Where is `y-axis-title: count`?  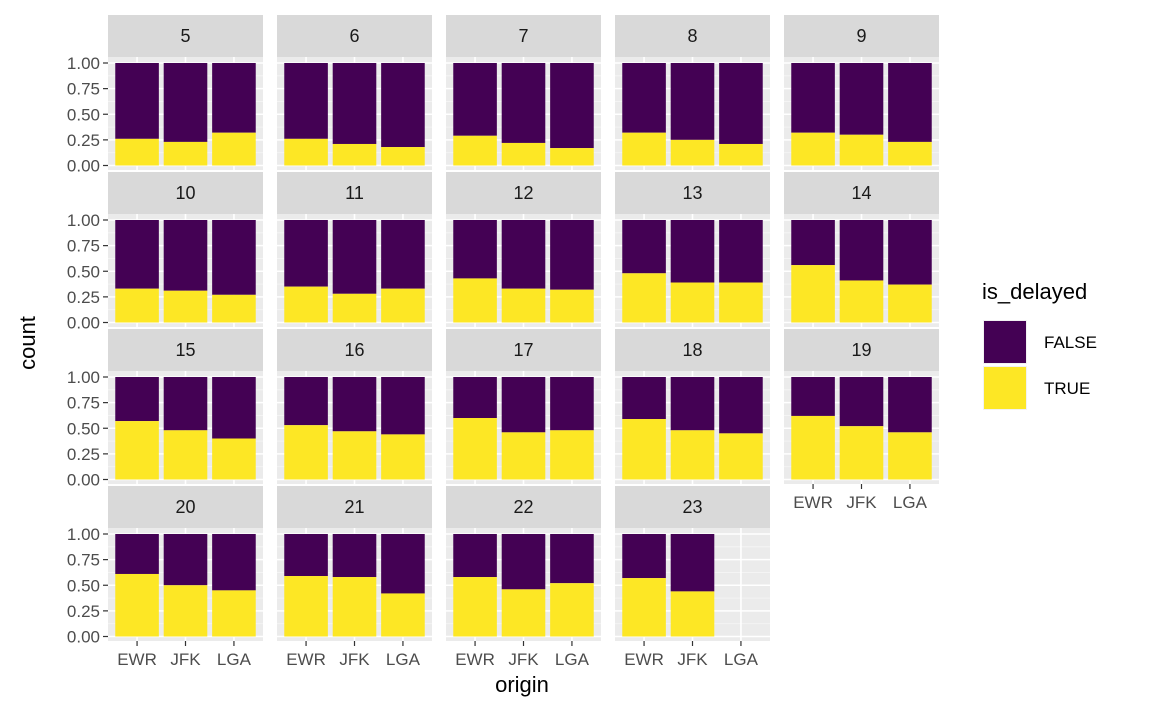
y-axis-title: count is located at coordinates (27, 343).